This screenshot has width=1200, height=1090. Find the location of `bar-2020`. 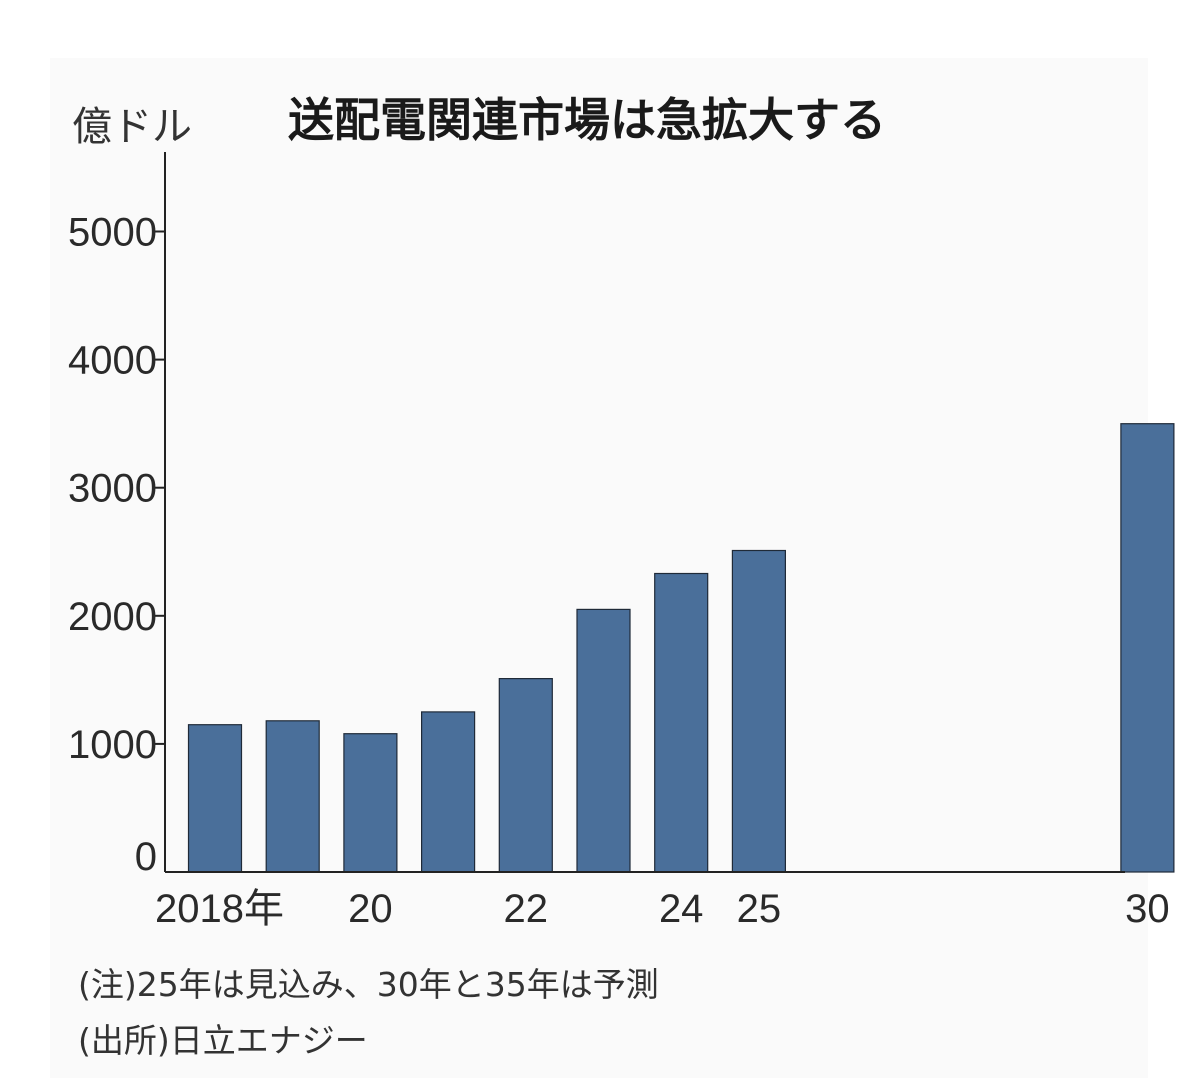

bar-2020 is located at coordinates (370, 803).